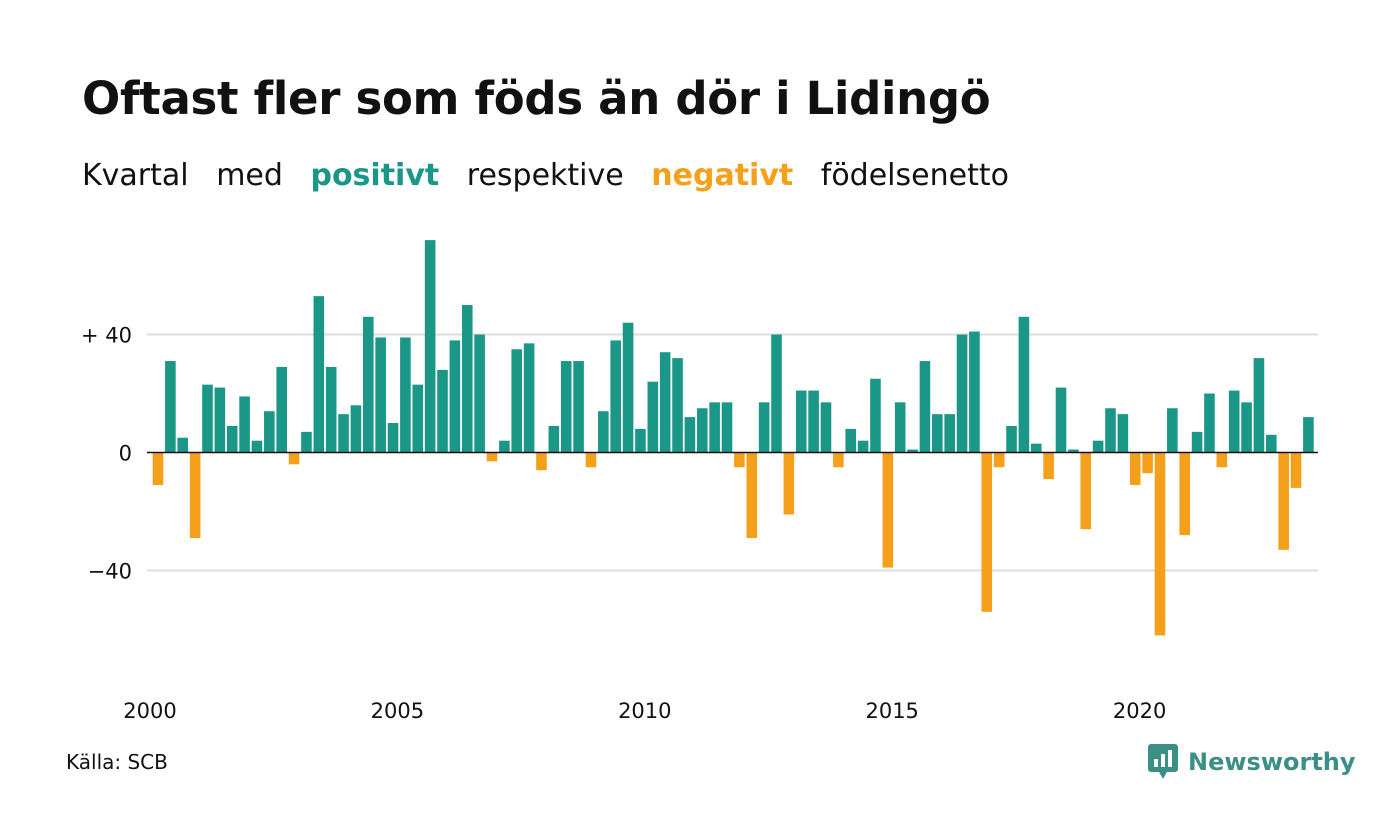  Describe the element at coordinates (999, 460) in the screenshot. I see `bar-2017-q1: 2017 Q1: -5` at that location.